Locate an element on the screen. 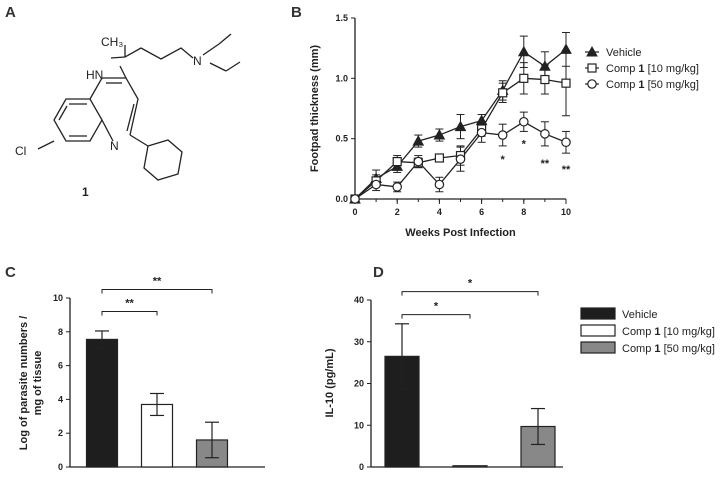  y-tick-label: 0.0 is located at coordinates (341, 199).